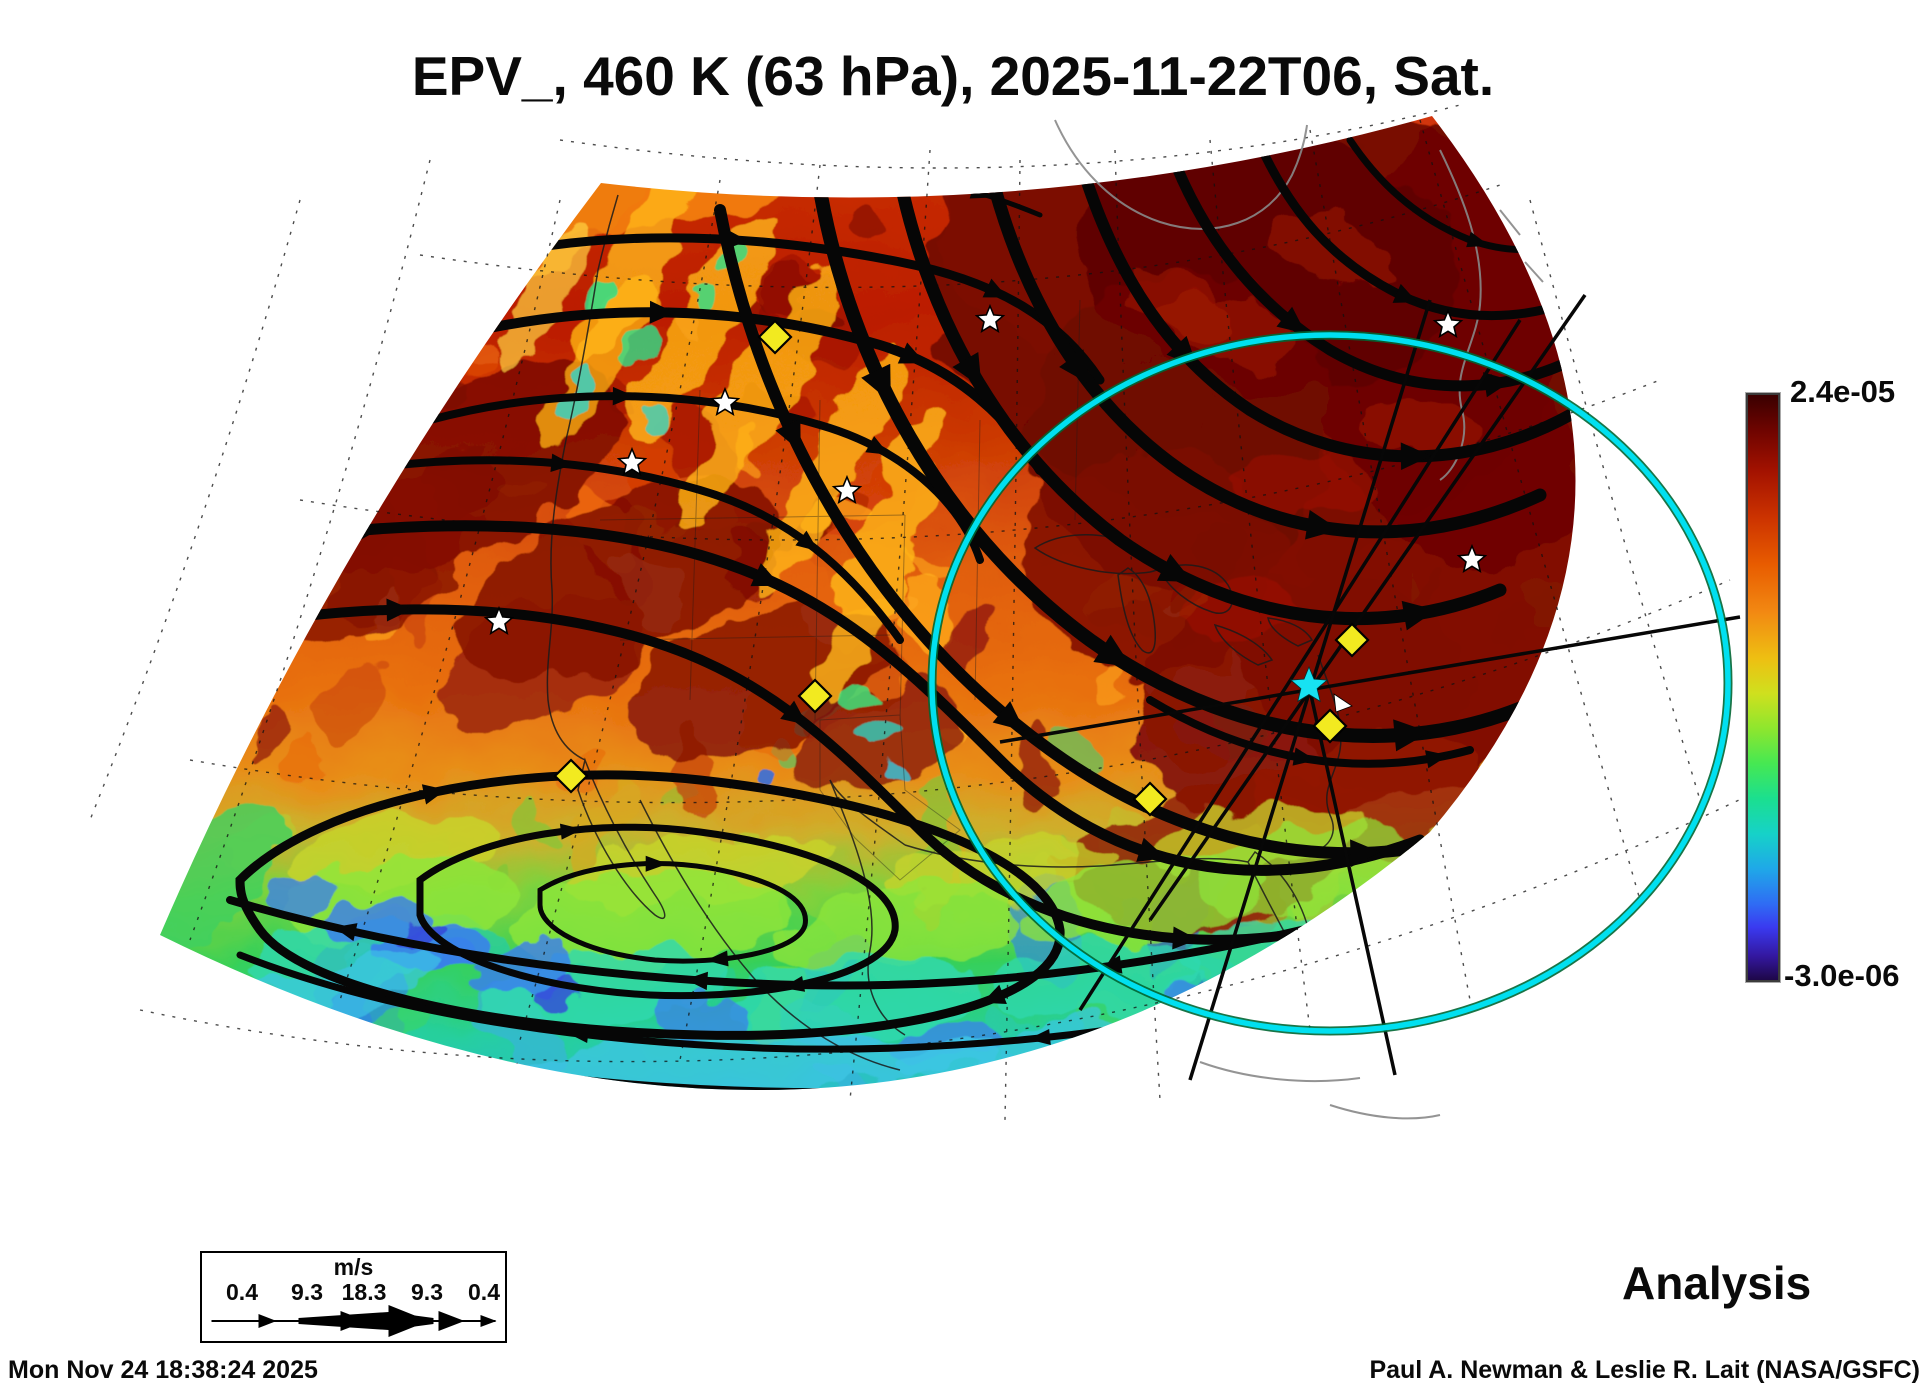 This screenshot has height=1394, width=1926. I want to click on aircraft-icon, so click(1343, 703).